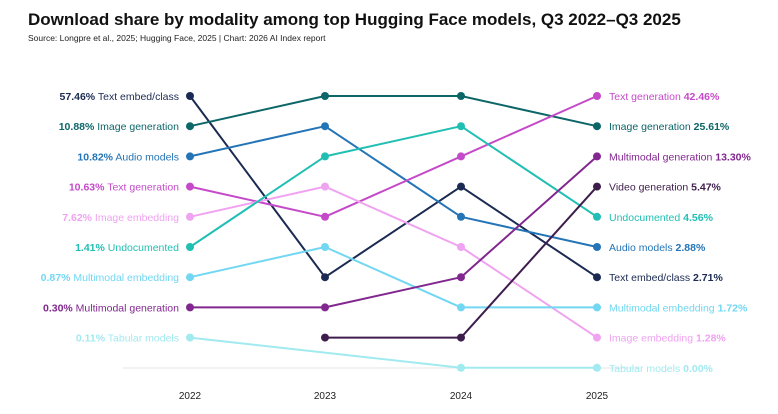  I want to click on end-label-multimodal-embedding: Multimodal embedding 1.72%, so click(678, 308).